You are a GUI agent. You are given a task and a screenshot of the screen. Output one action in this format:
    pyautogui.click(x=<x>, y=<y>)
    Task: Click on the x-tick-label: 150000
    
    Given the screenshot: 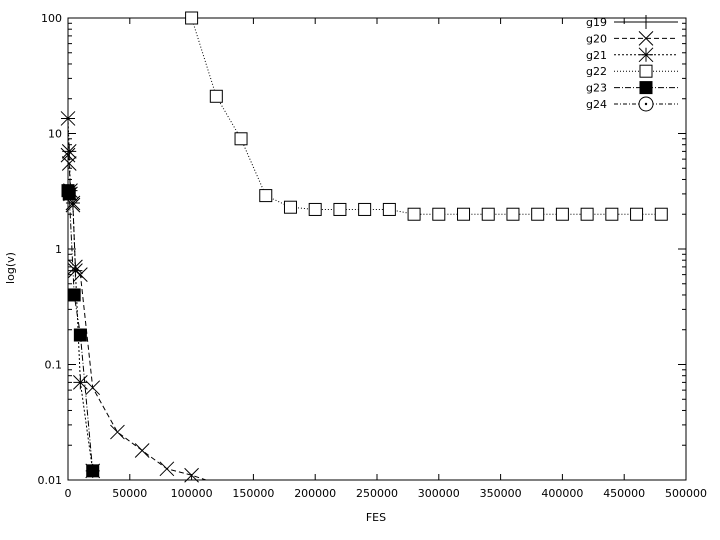 What is the action you would take?
    pyautogui.click(x=253, y=493)
    